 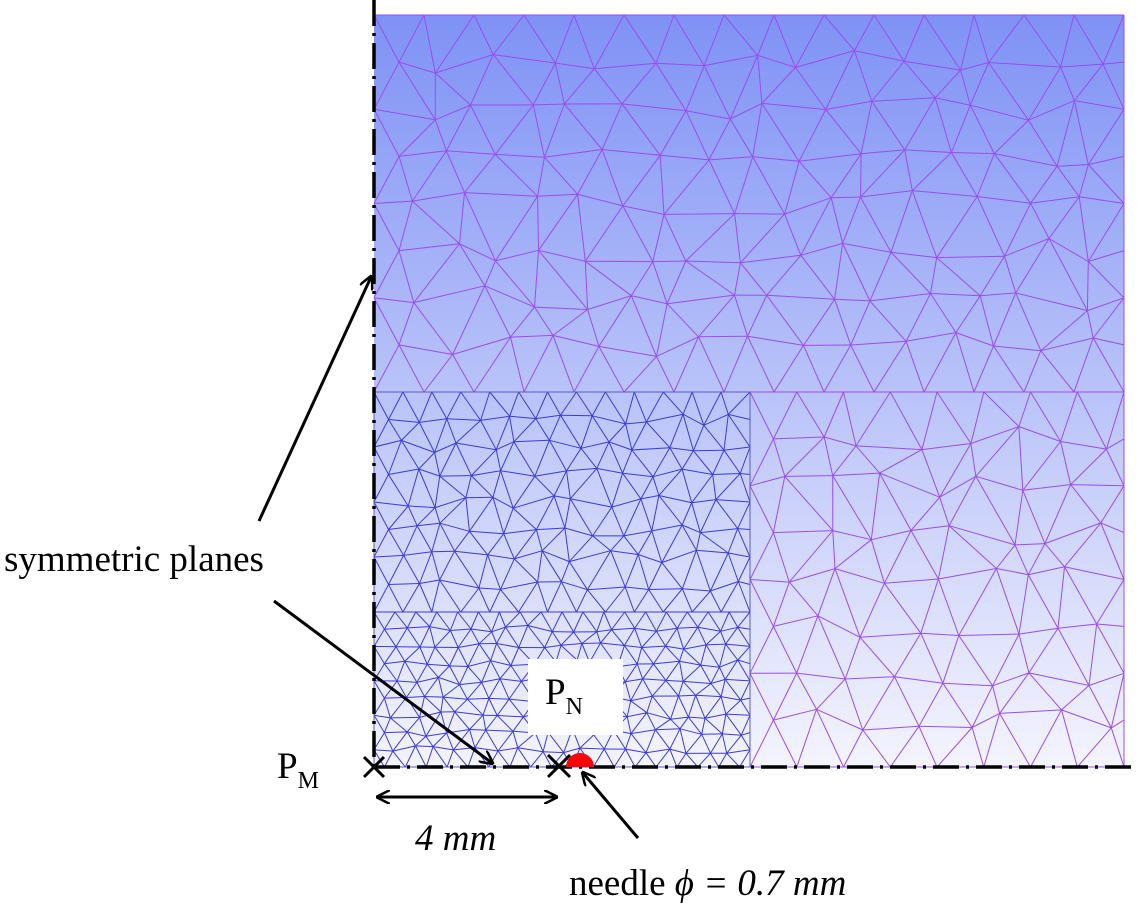 I want to click on needle-label: needle ϕ = 0.7 mm, so click(x=707, y=883).